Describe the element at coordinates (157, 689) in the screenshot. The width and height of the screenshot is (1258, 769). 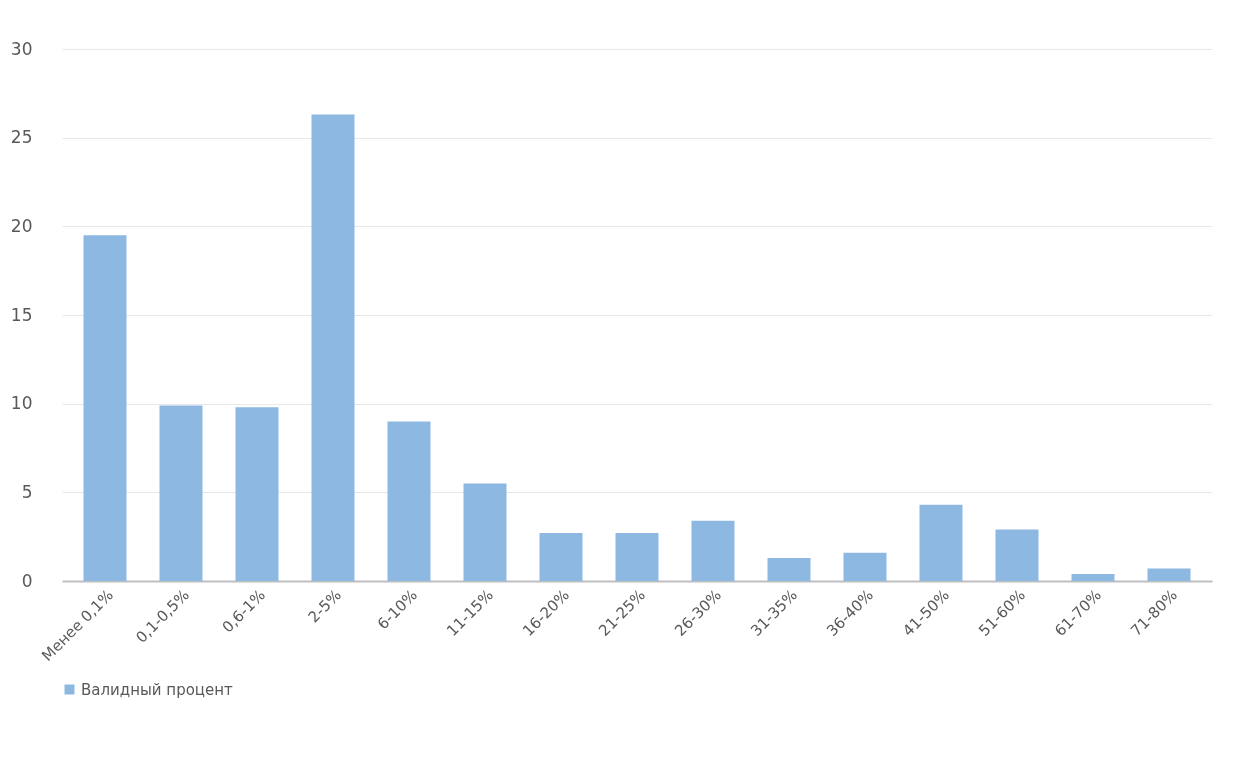
I see `legend-label: Валидный процент` at that location.